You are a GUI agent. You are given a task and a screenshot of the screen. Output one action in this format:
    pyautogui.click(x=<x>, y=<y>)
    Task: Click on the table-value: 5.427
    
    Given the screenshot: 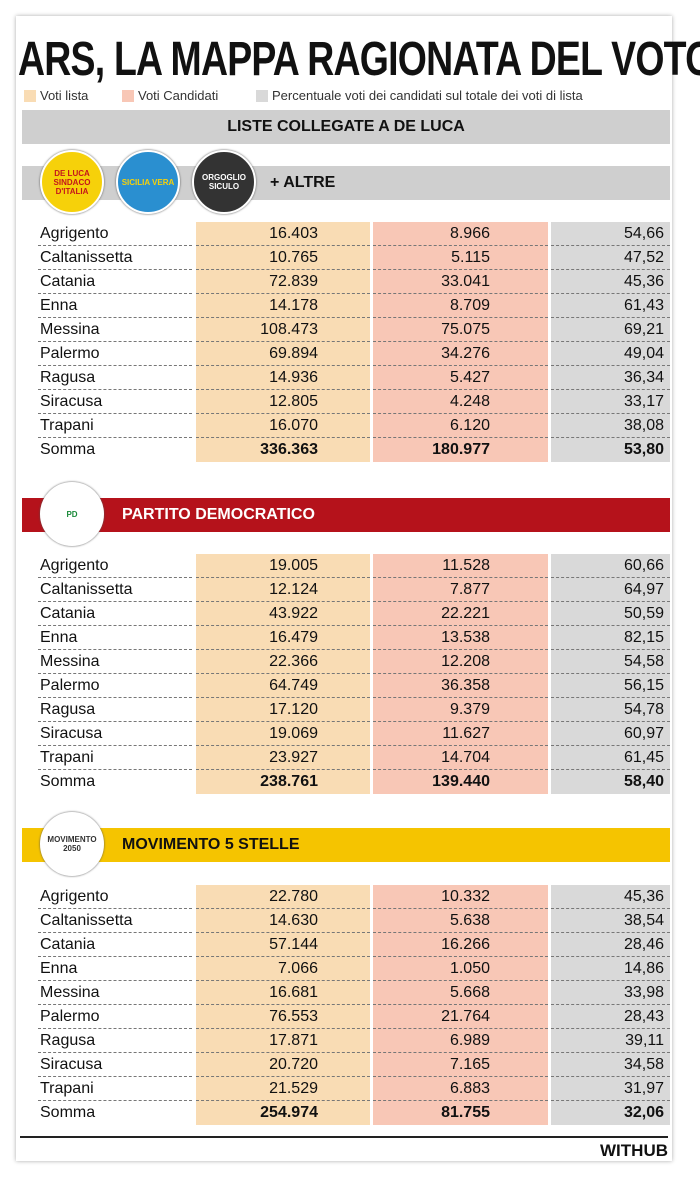 What is the action you would take?
    pyautogui.click(x=460, y=378)
    